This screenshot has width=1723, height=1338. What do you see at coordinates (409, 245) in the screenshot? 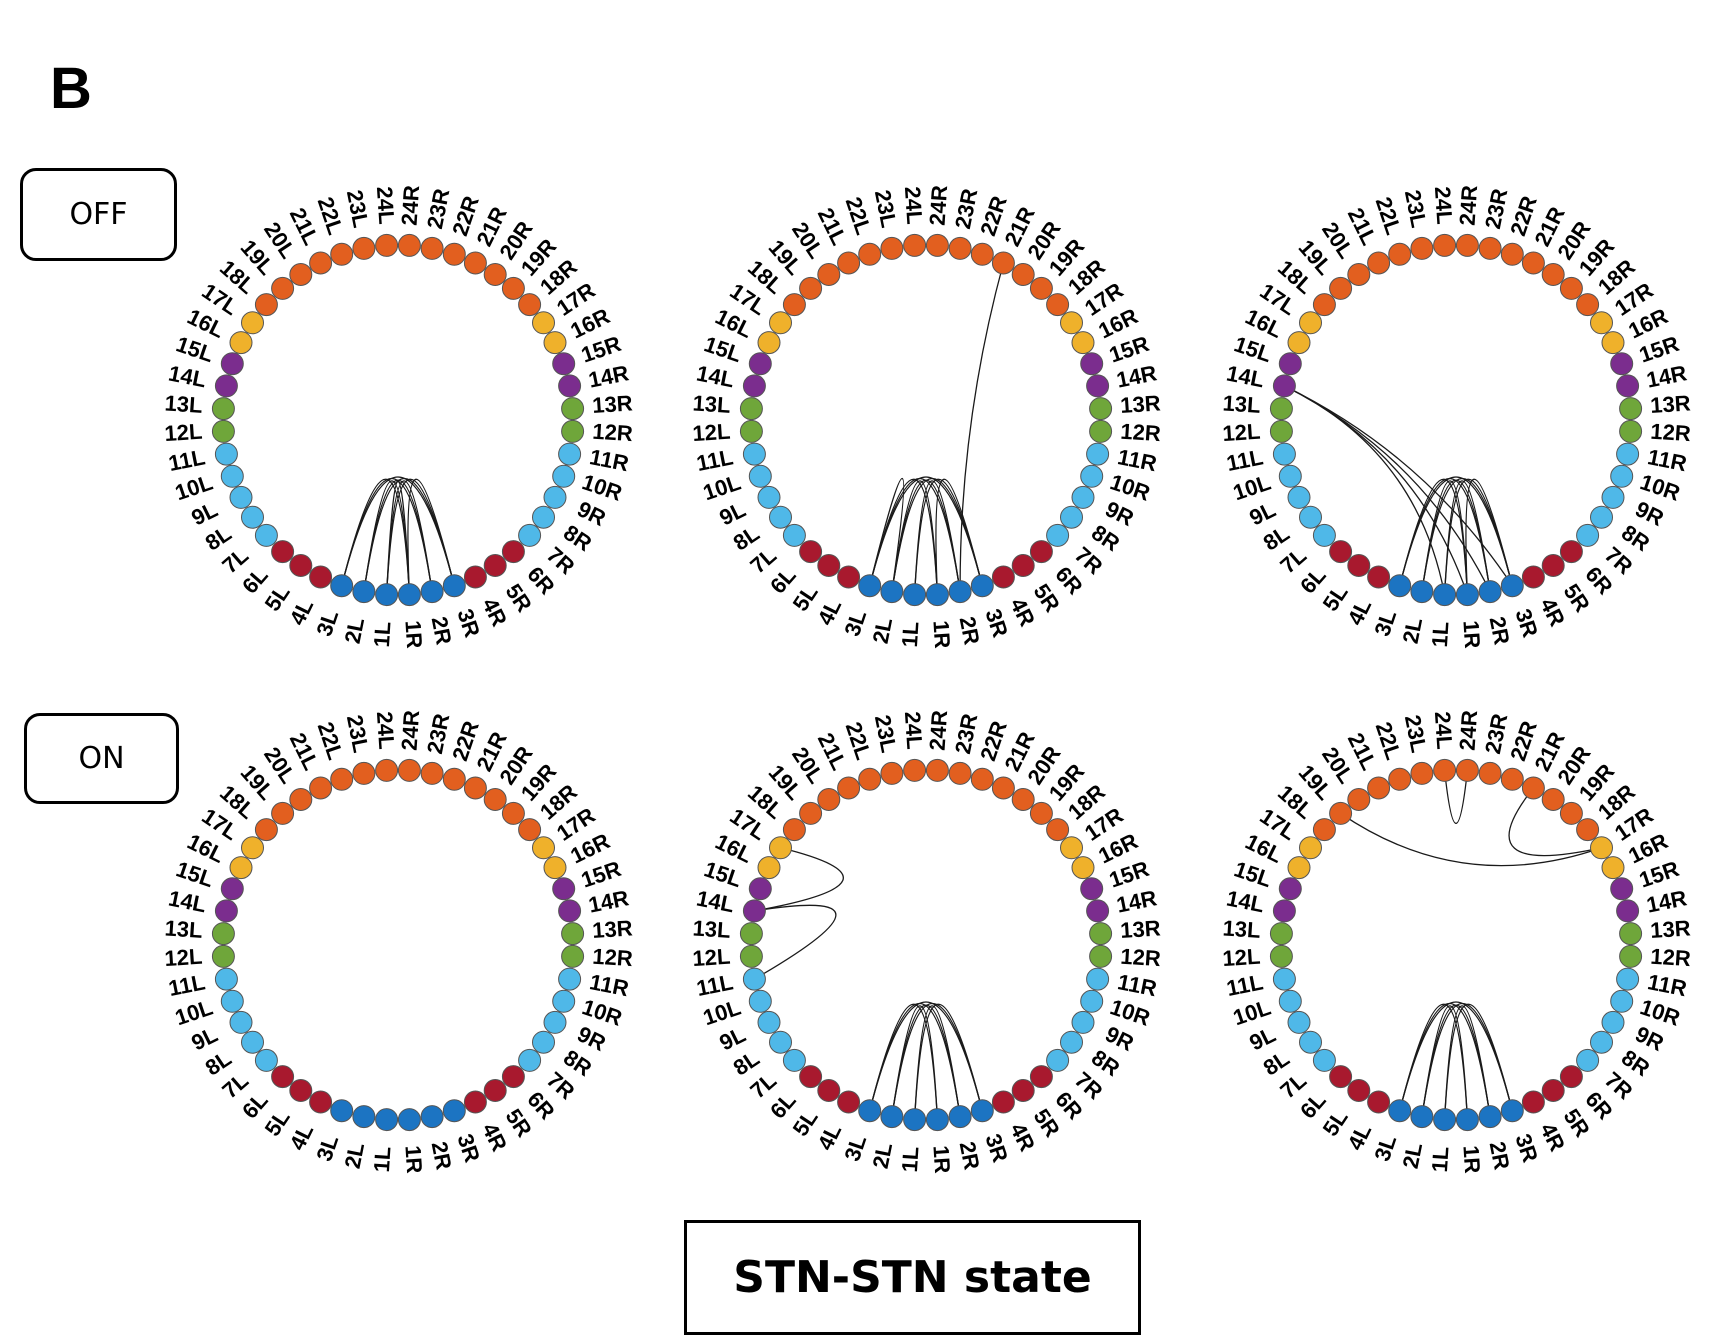
I see `node-24R` at bounding box center [409, 245].